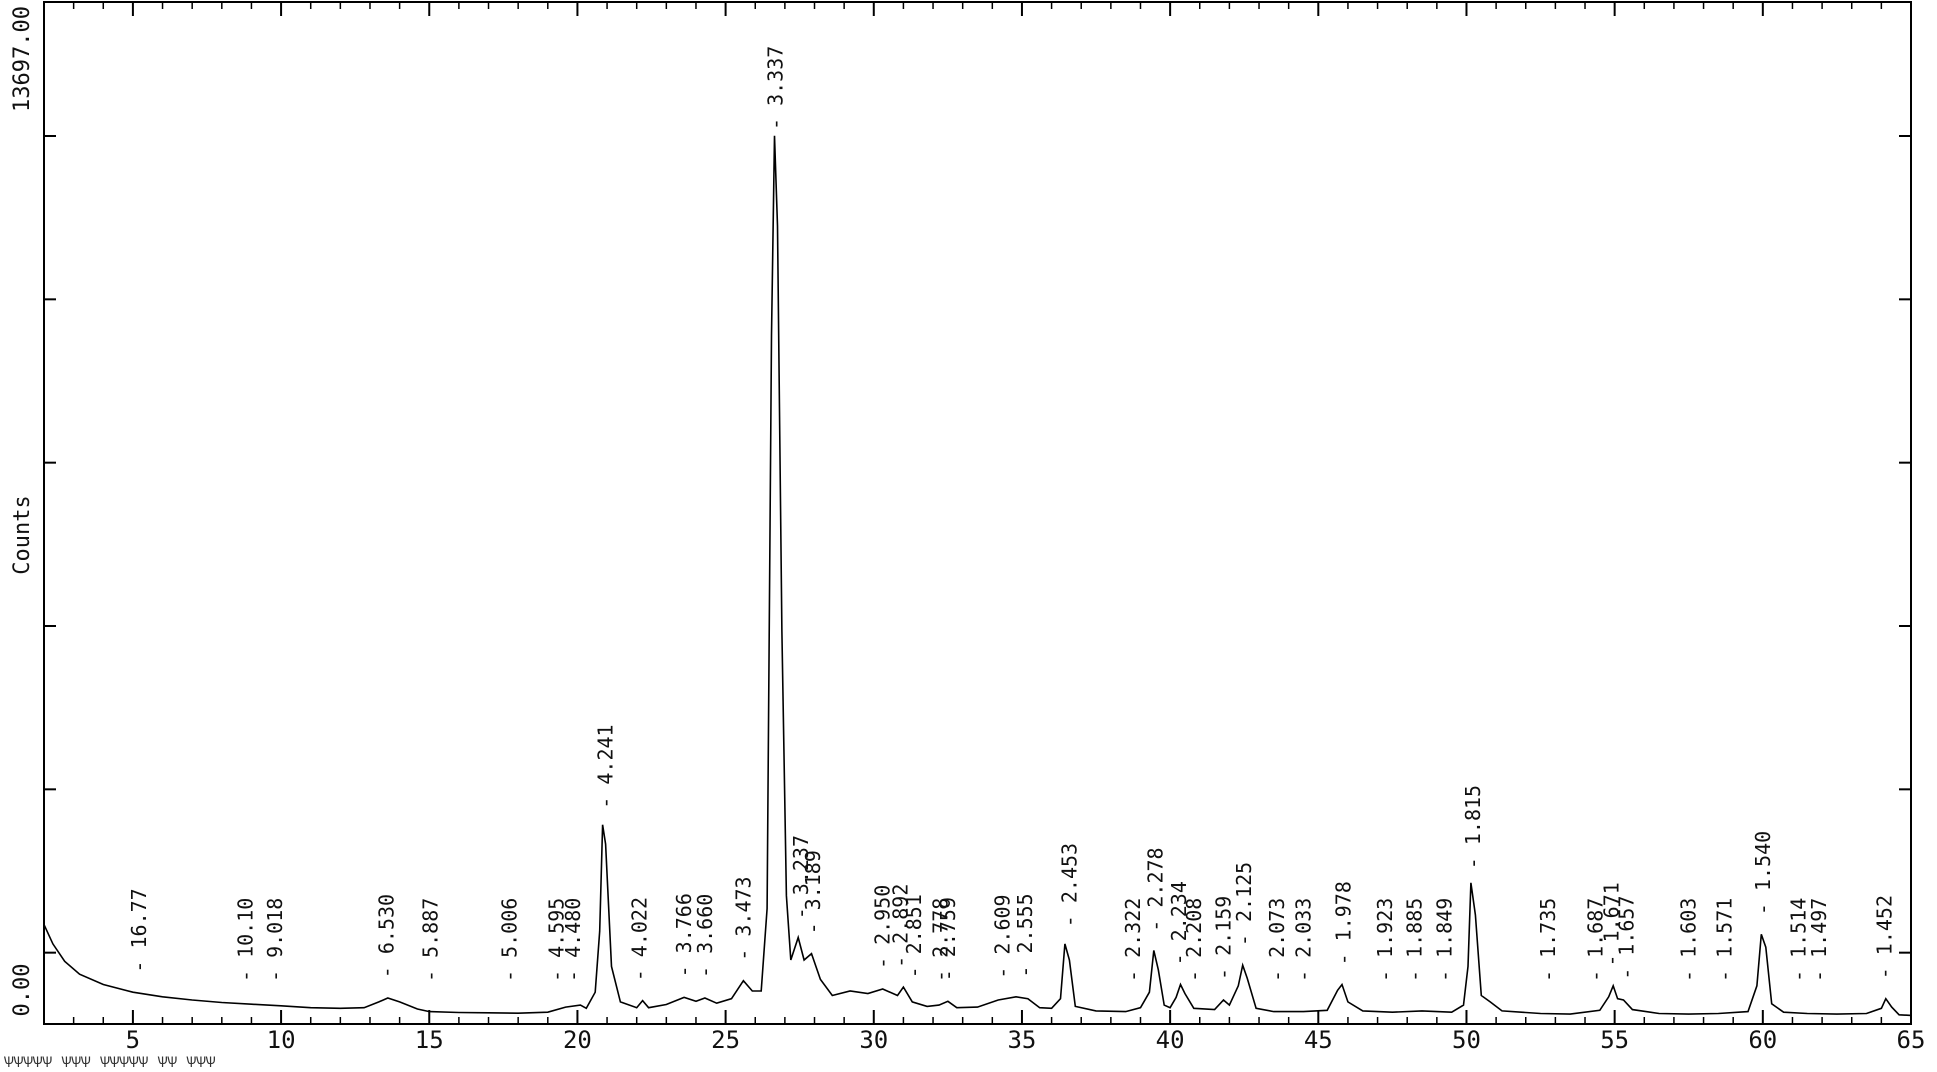 The height and width of the screenshot is (1072, 1937). I want to click on peak-label: - 2.778, so click(941, 940).